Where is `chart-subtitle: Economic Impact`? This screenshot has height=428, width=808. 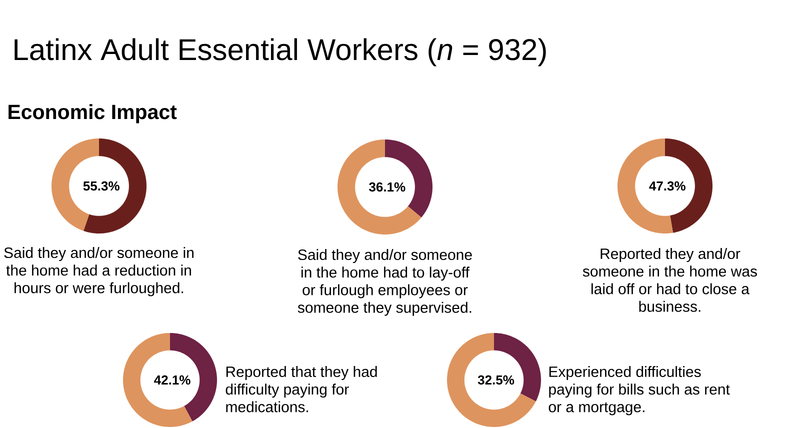 chart-subtitle: Economic Impact is located at coordinates (92, 114).